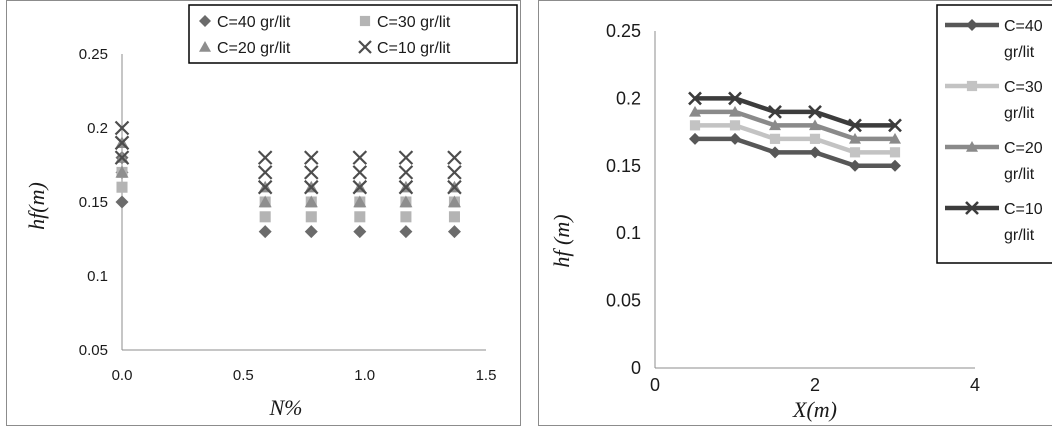 This screenshot has height=427, width=1052. What do you see at coordinates (254, 48) in the screenshot?
I see `legend-label: C=20 gr/lit` at bounding box center [254, 48].